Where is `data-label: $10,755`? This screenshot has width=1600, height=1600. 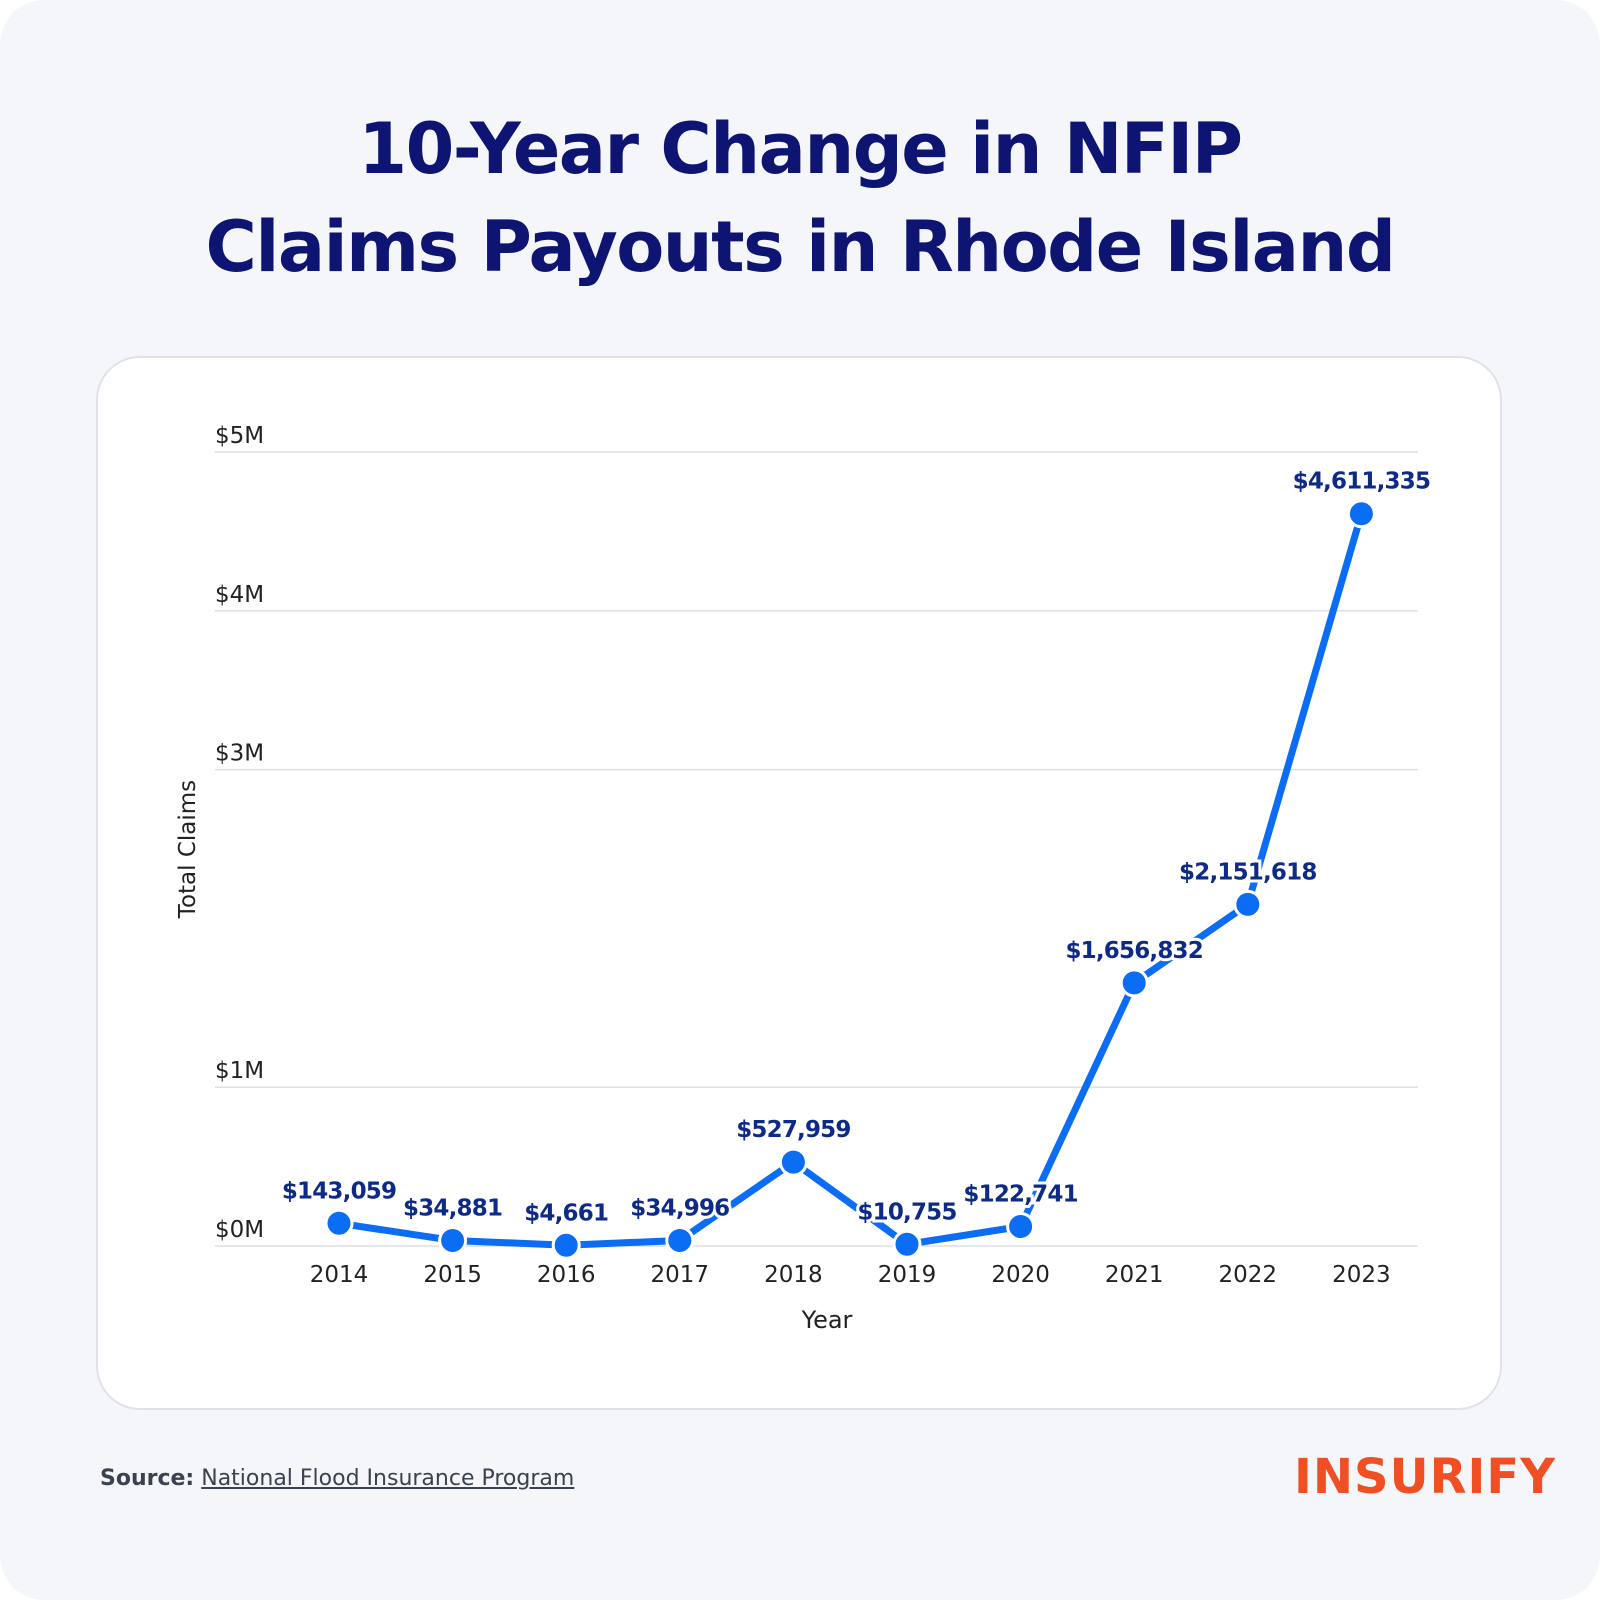 data-label: $10,755 is located at coordinates (906, 1212).